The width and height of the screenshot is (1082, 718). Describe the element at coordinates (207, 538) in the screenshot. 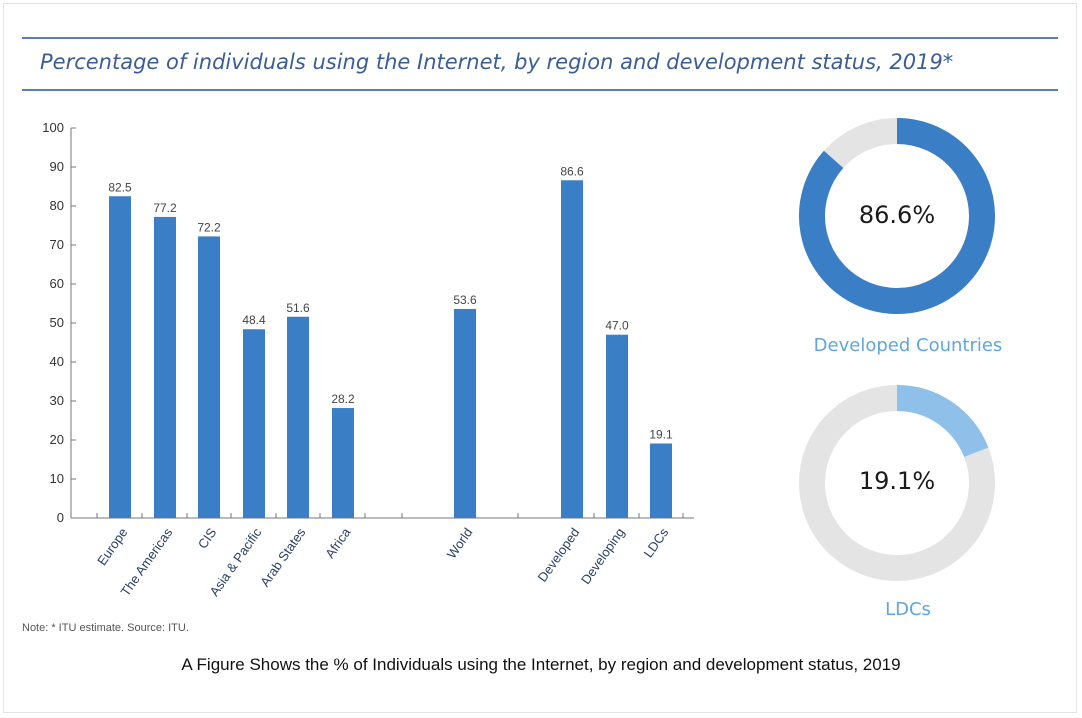

I see `x-category-label: CIS` at that location.